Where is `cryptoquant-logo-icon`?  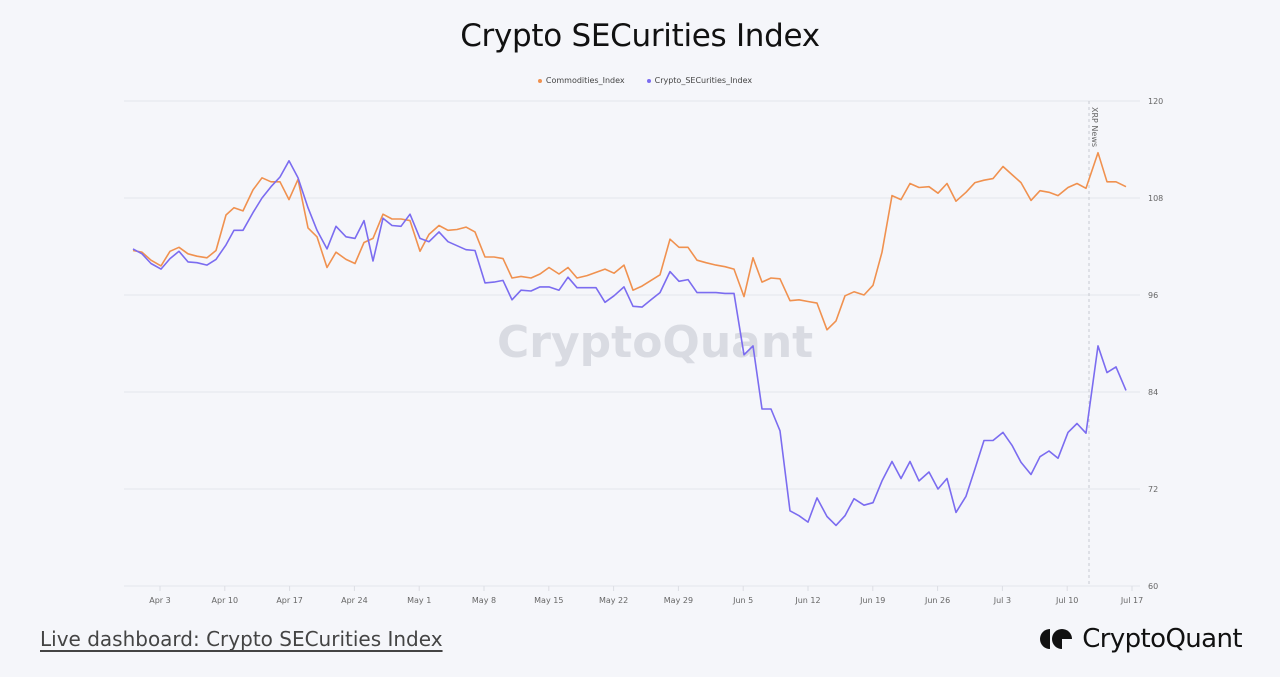
cryptoquant-logo-icon is located at coordinates (1056, 639).